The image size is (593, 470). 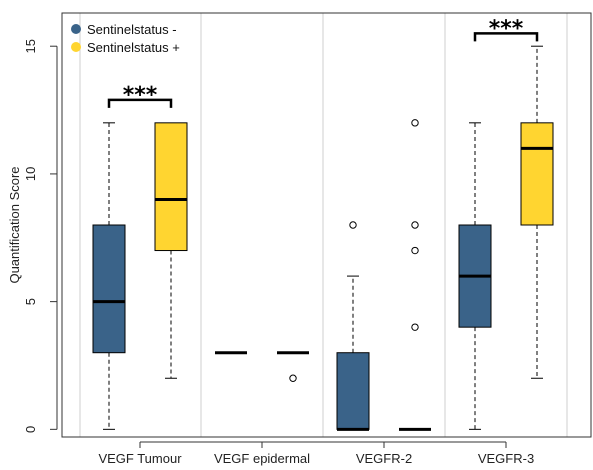 I want to click on significance-bracket-1: ***, so click(x=140, y=95).